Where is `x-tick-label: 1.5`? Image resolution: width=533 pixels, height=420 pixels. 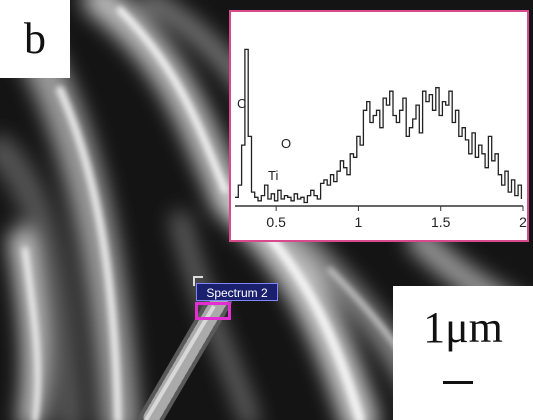 x-tick-label: 1.5 is located at coordinates (440, 222).